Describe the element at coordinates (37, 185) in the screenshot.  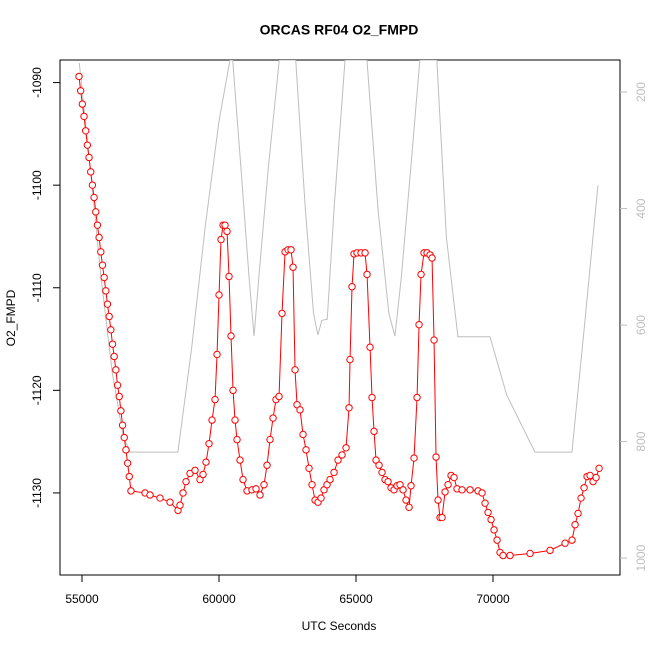
I see `y-tick-label: -1100` at that location.